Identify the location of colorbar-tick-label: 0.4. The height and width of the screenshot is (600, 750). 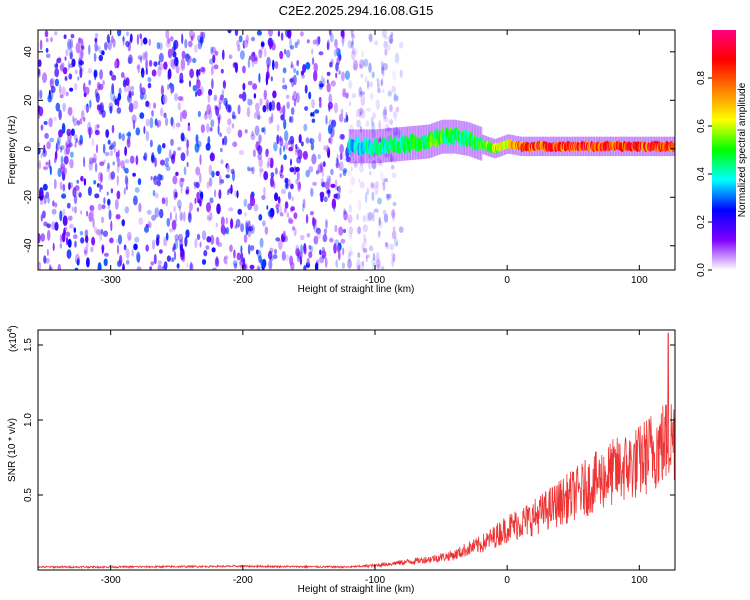
(701, 174).